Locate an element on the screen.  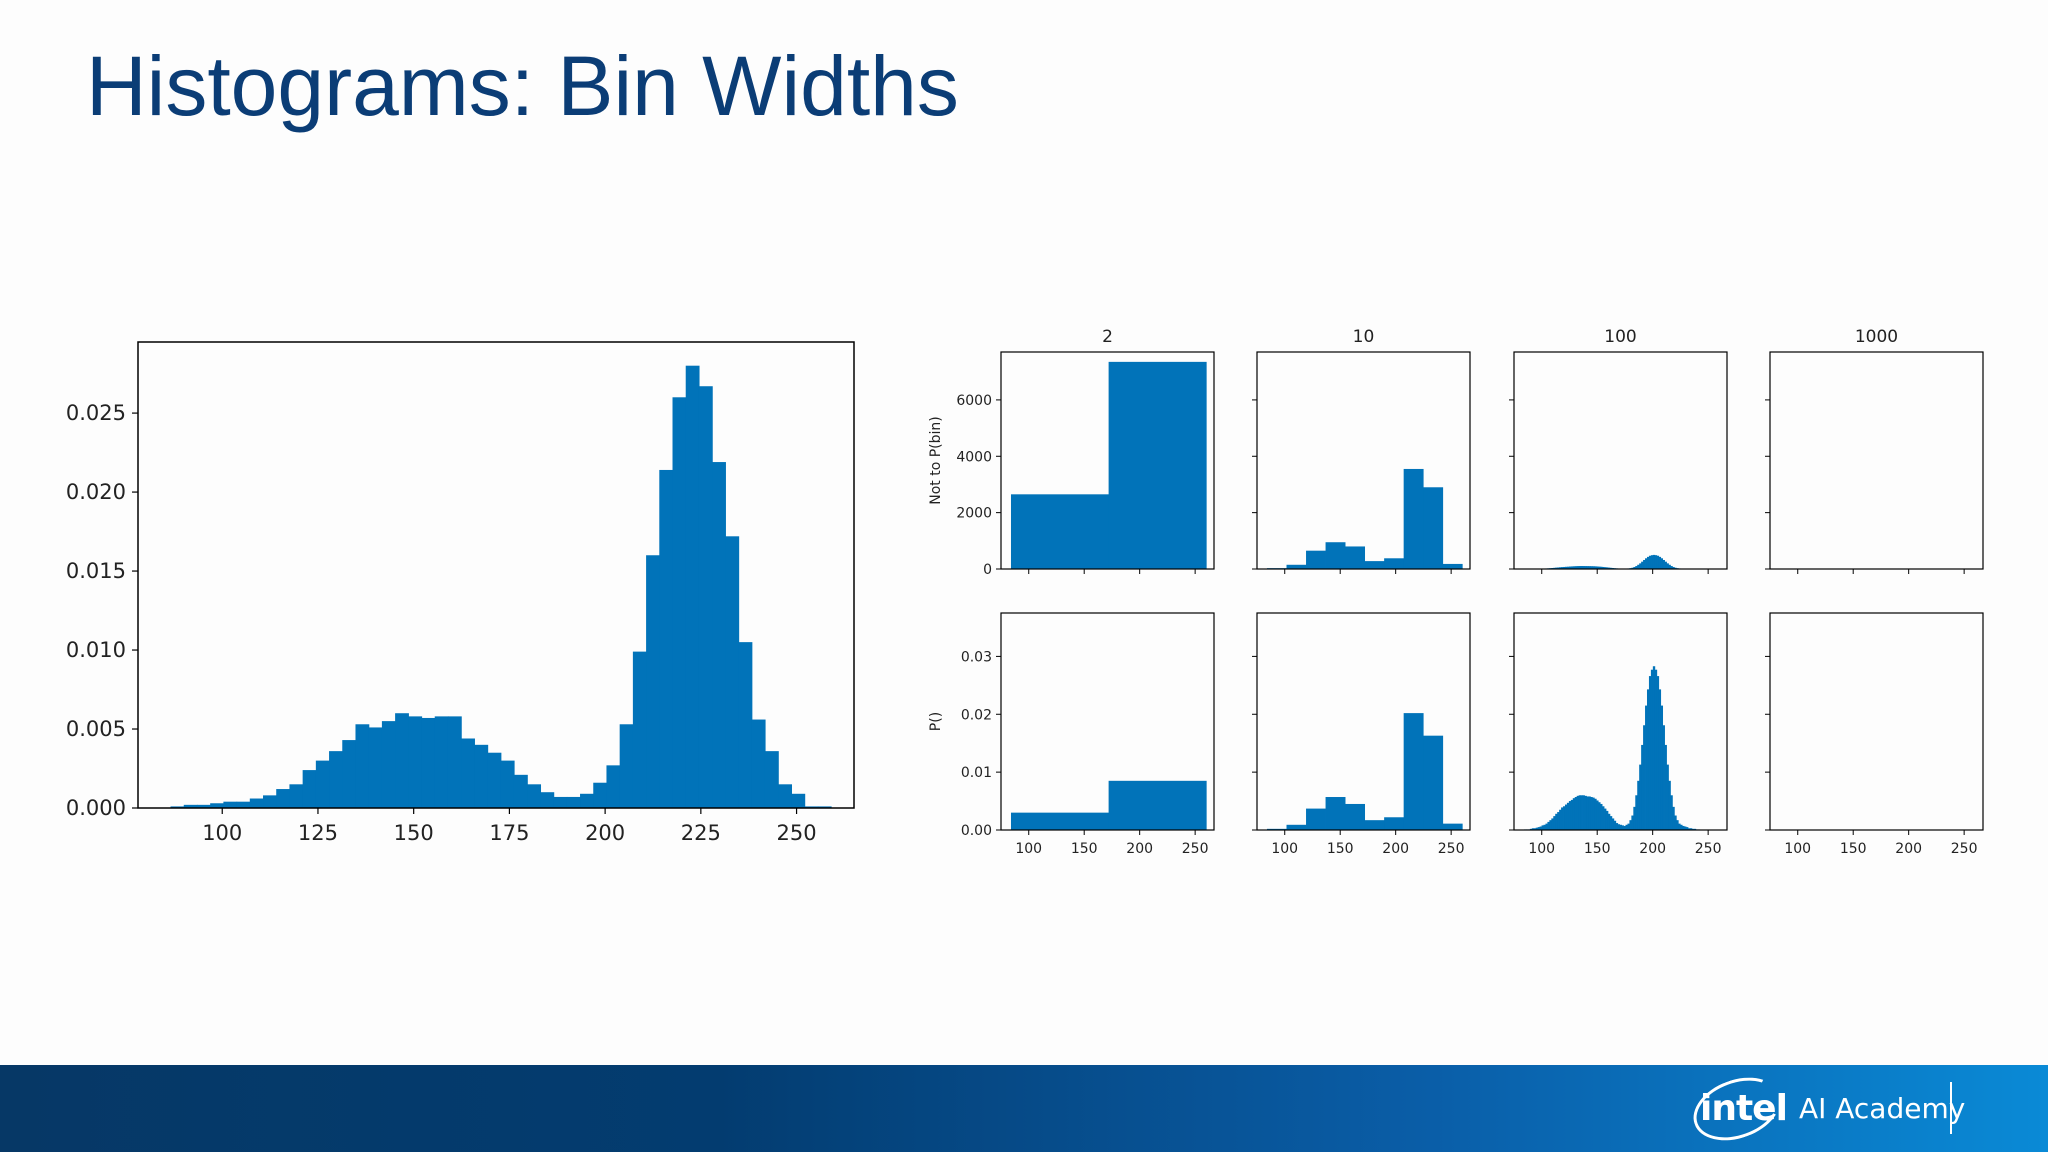
y-tick-label: 0.00 is located at coordinates (976, 831).